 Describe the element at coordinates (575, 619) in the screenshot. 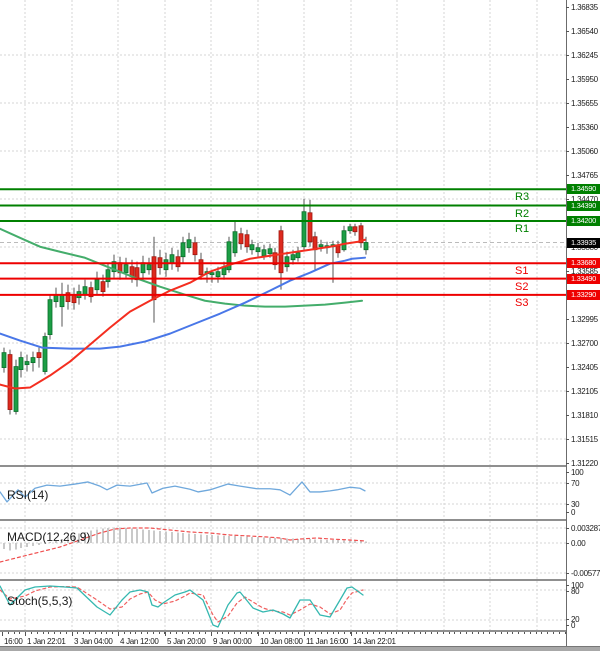

I see `stoch-axis-label: 20` at that location.